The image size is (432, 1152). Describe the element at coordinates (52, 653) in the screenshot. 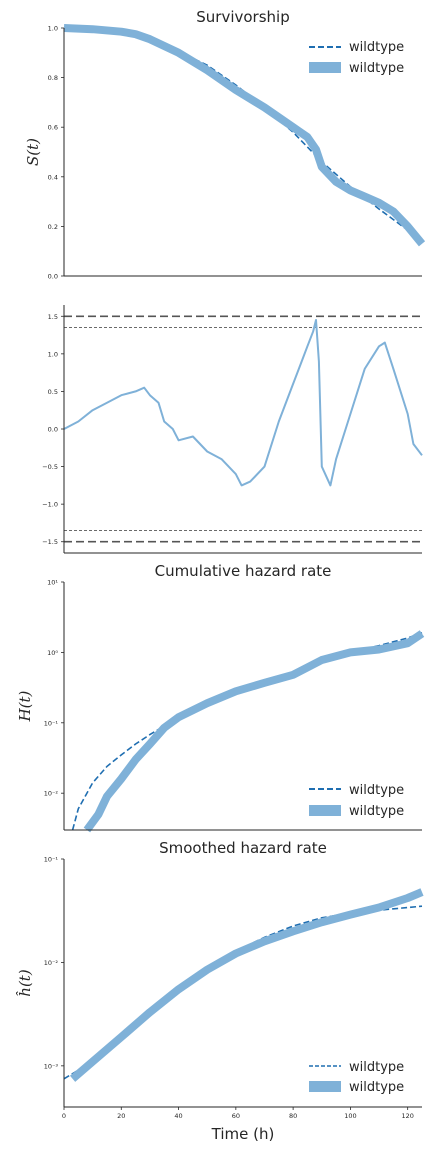

I see `ytick-label: 10⁰` at that location.